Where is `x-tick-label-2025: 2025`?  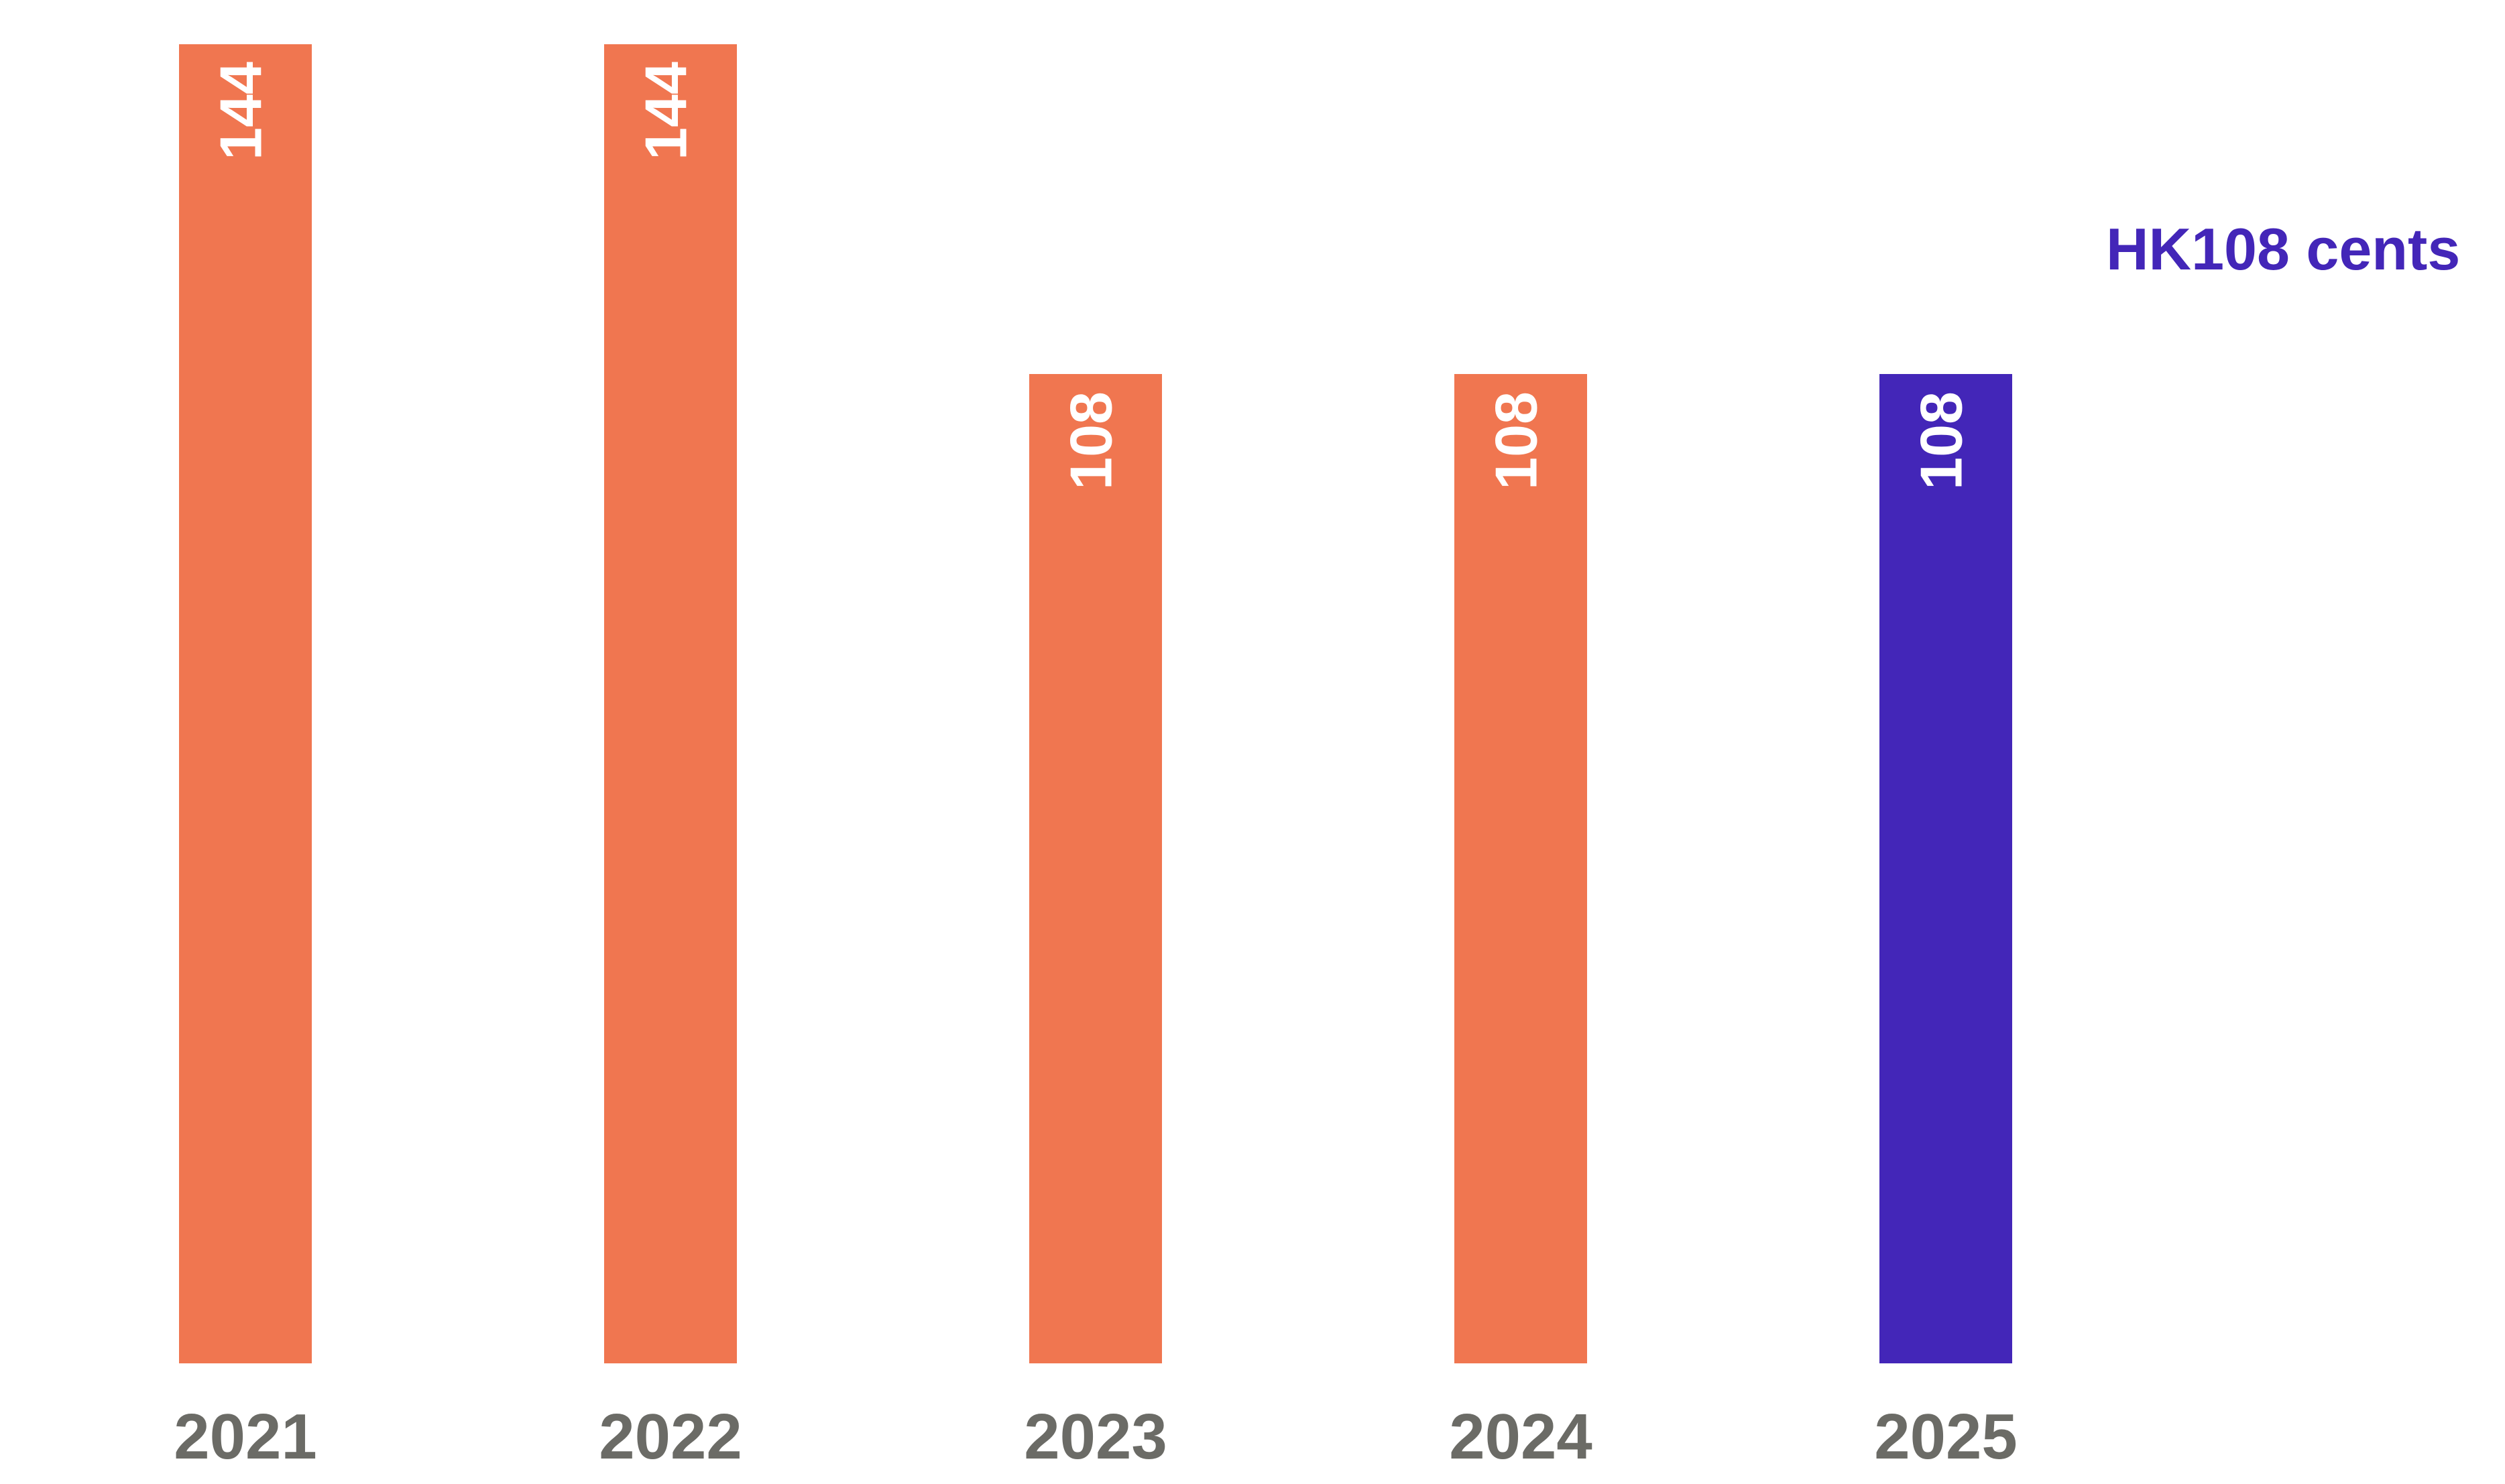 x-tick-label-2025: 2025 is located at coordinates (1946, 1437).